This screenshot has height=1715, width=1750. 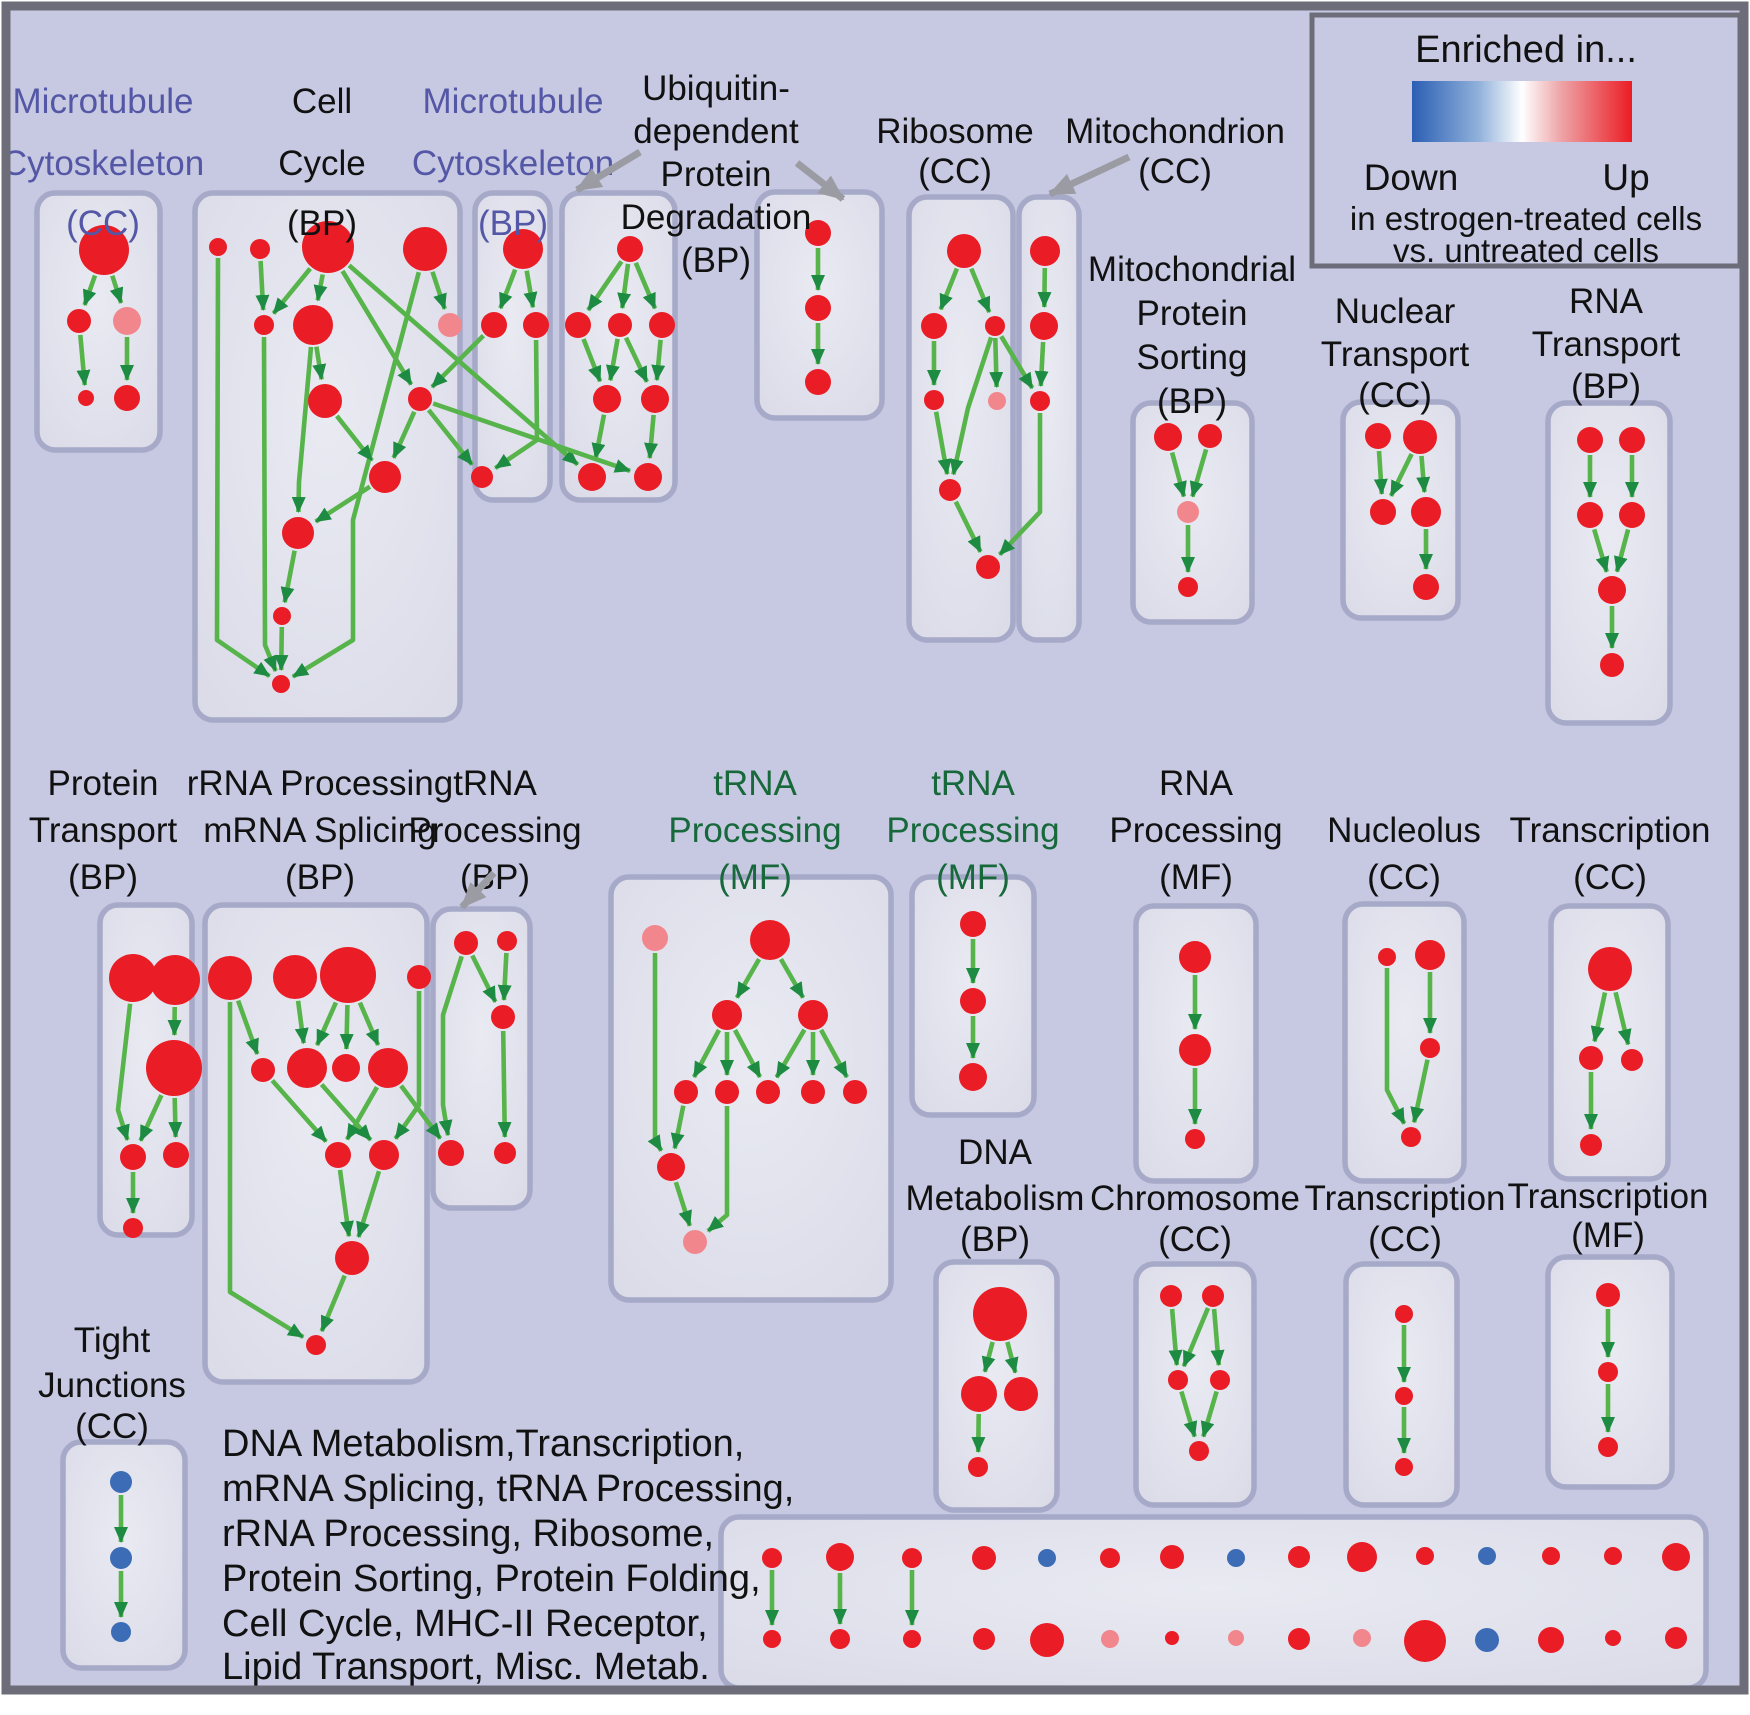 What do you see at coordinates (716, 217) in the screenshot?
I see `cluster-label-ubiquitin-dependent-protein-degradation-bp-line4: Degradation` at bounding box center [716, 217].